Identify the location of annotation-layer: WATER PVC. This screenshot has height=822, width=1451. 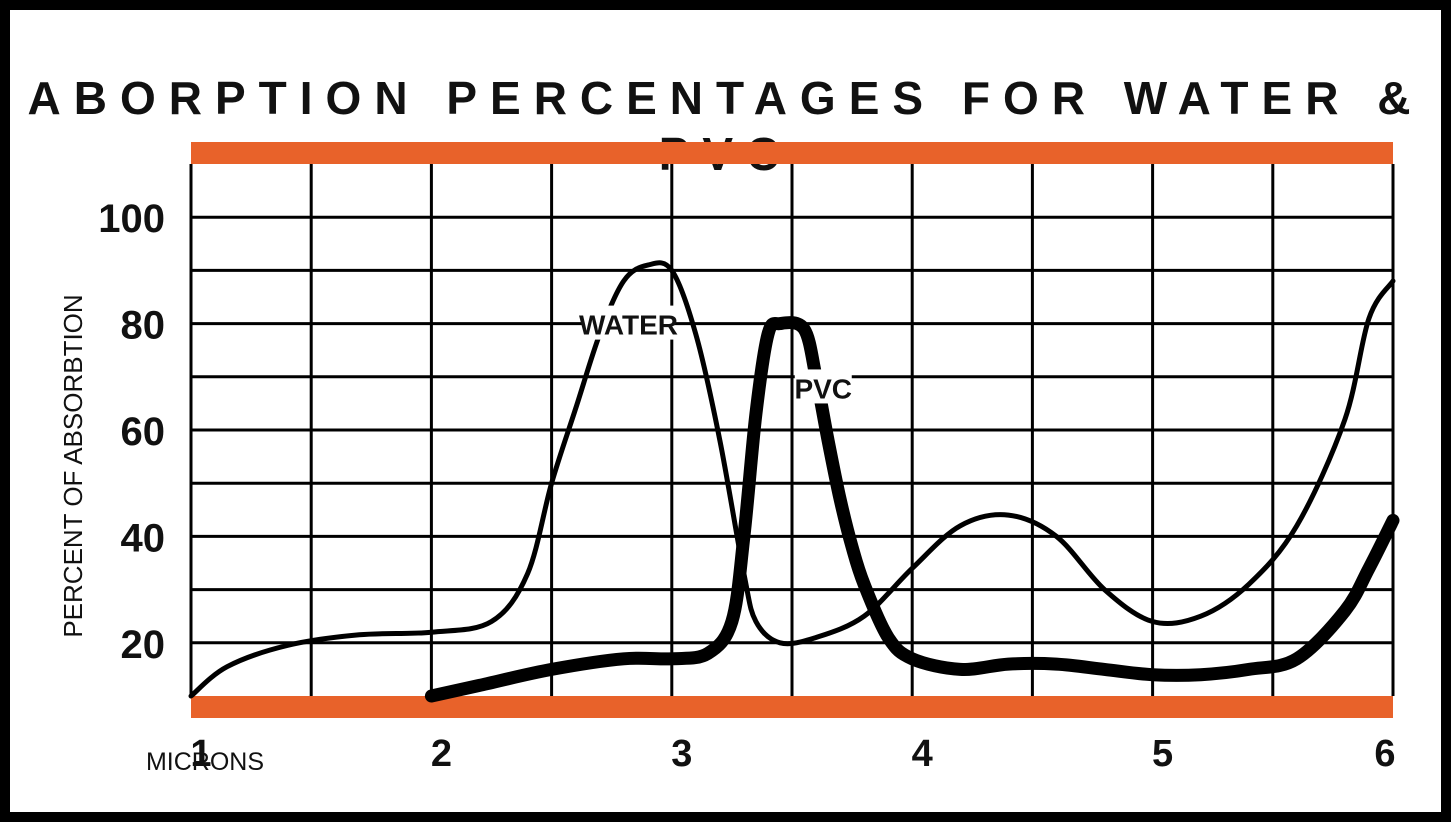
(715, 354).